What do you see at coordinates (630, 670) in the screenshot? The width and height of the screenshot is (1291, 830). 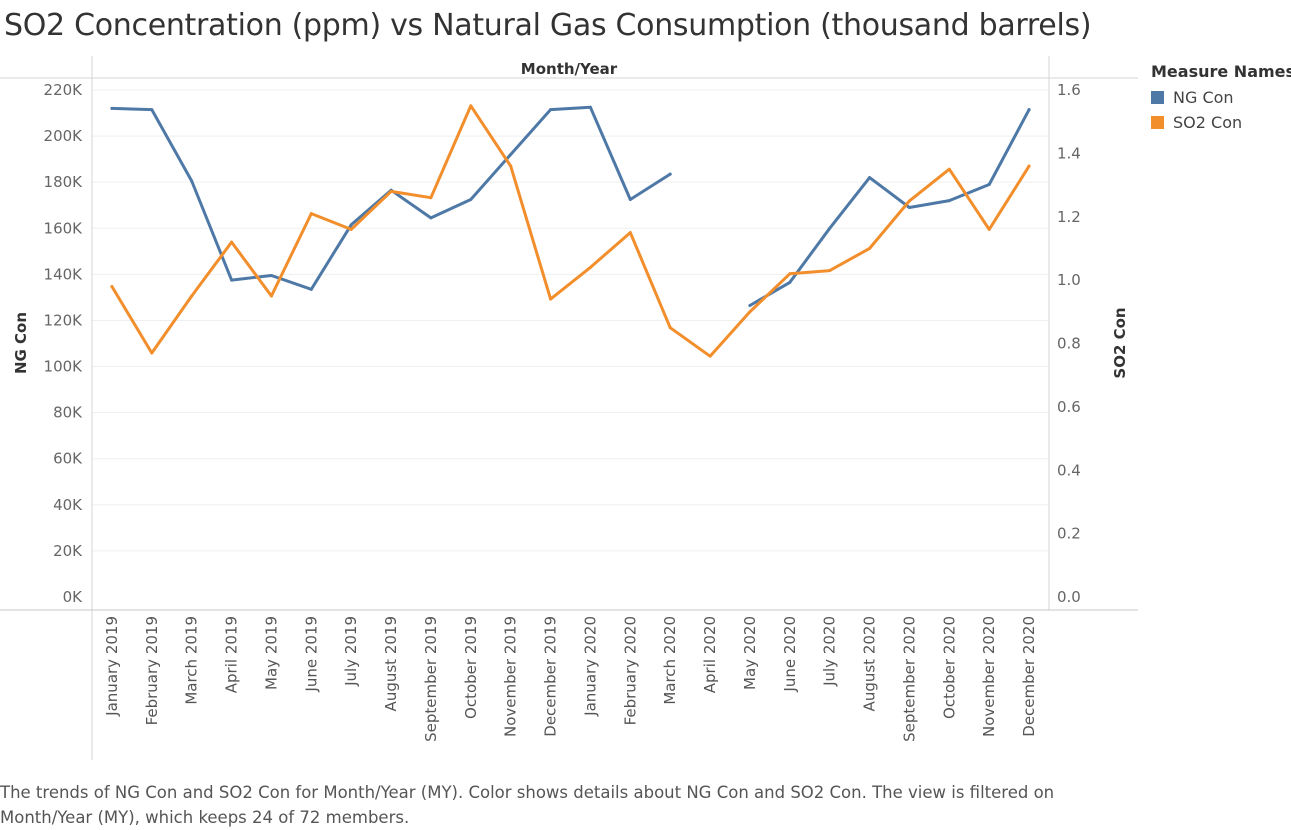 I see `x-tick-label: February 2020` at bounding box center [630, 670].